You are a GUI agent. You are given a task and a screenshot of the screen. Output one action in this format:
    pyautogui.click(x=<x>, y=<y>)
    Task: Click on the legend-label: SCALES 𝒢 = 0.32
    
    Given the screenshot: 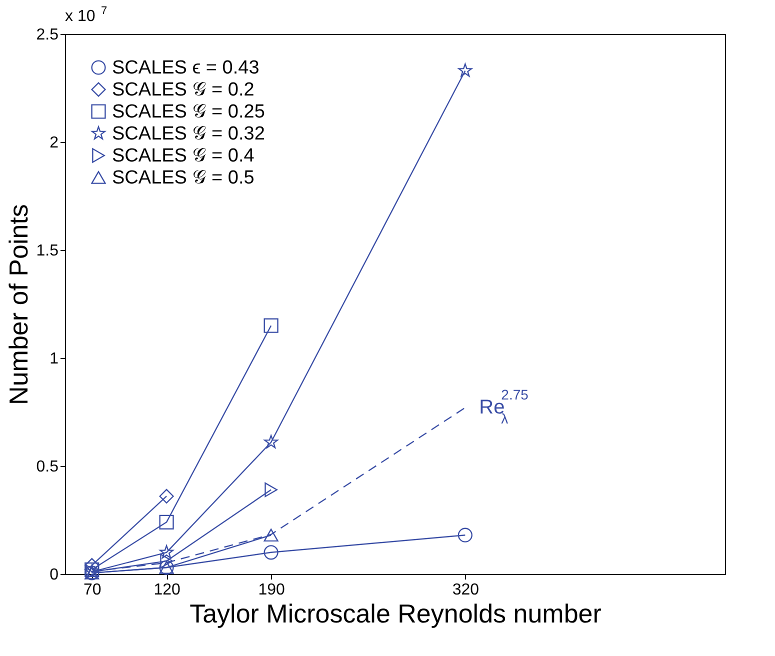 What is the action you would take?
    pyautogui.click(x=188, y=134)
    